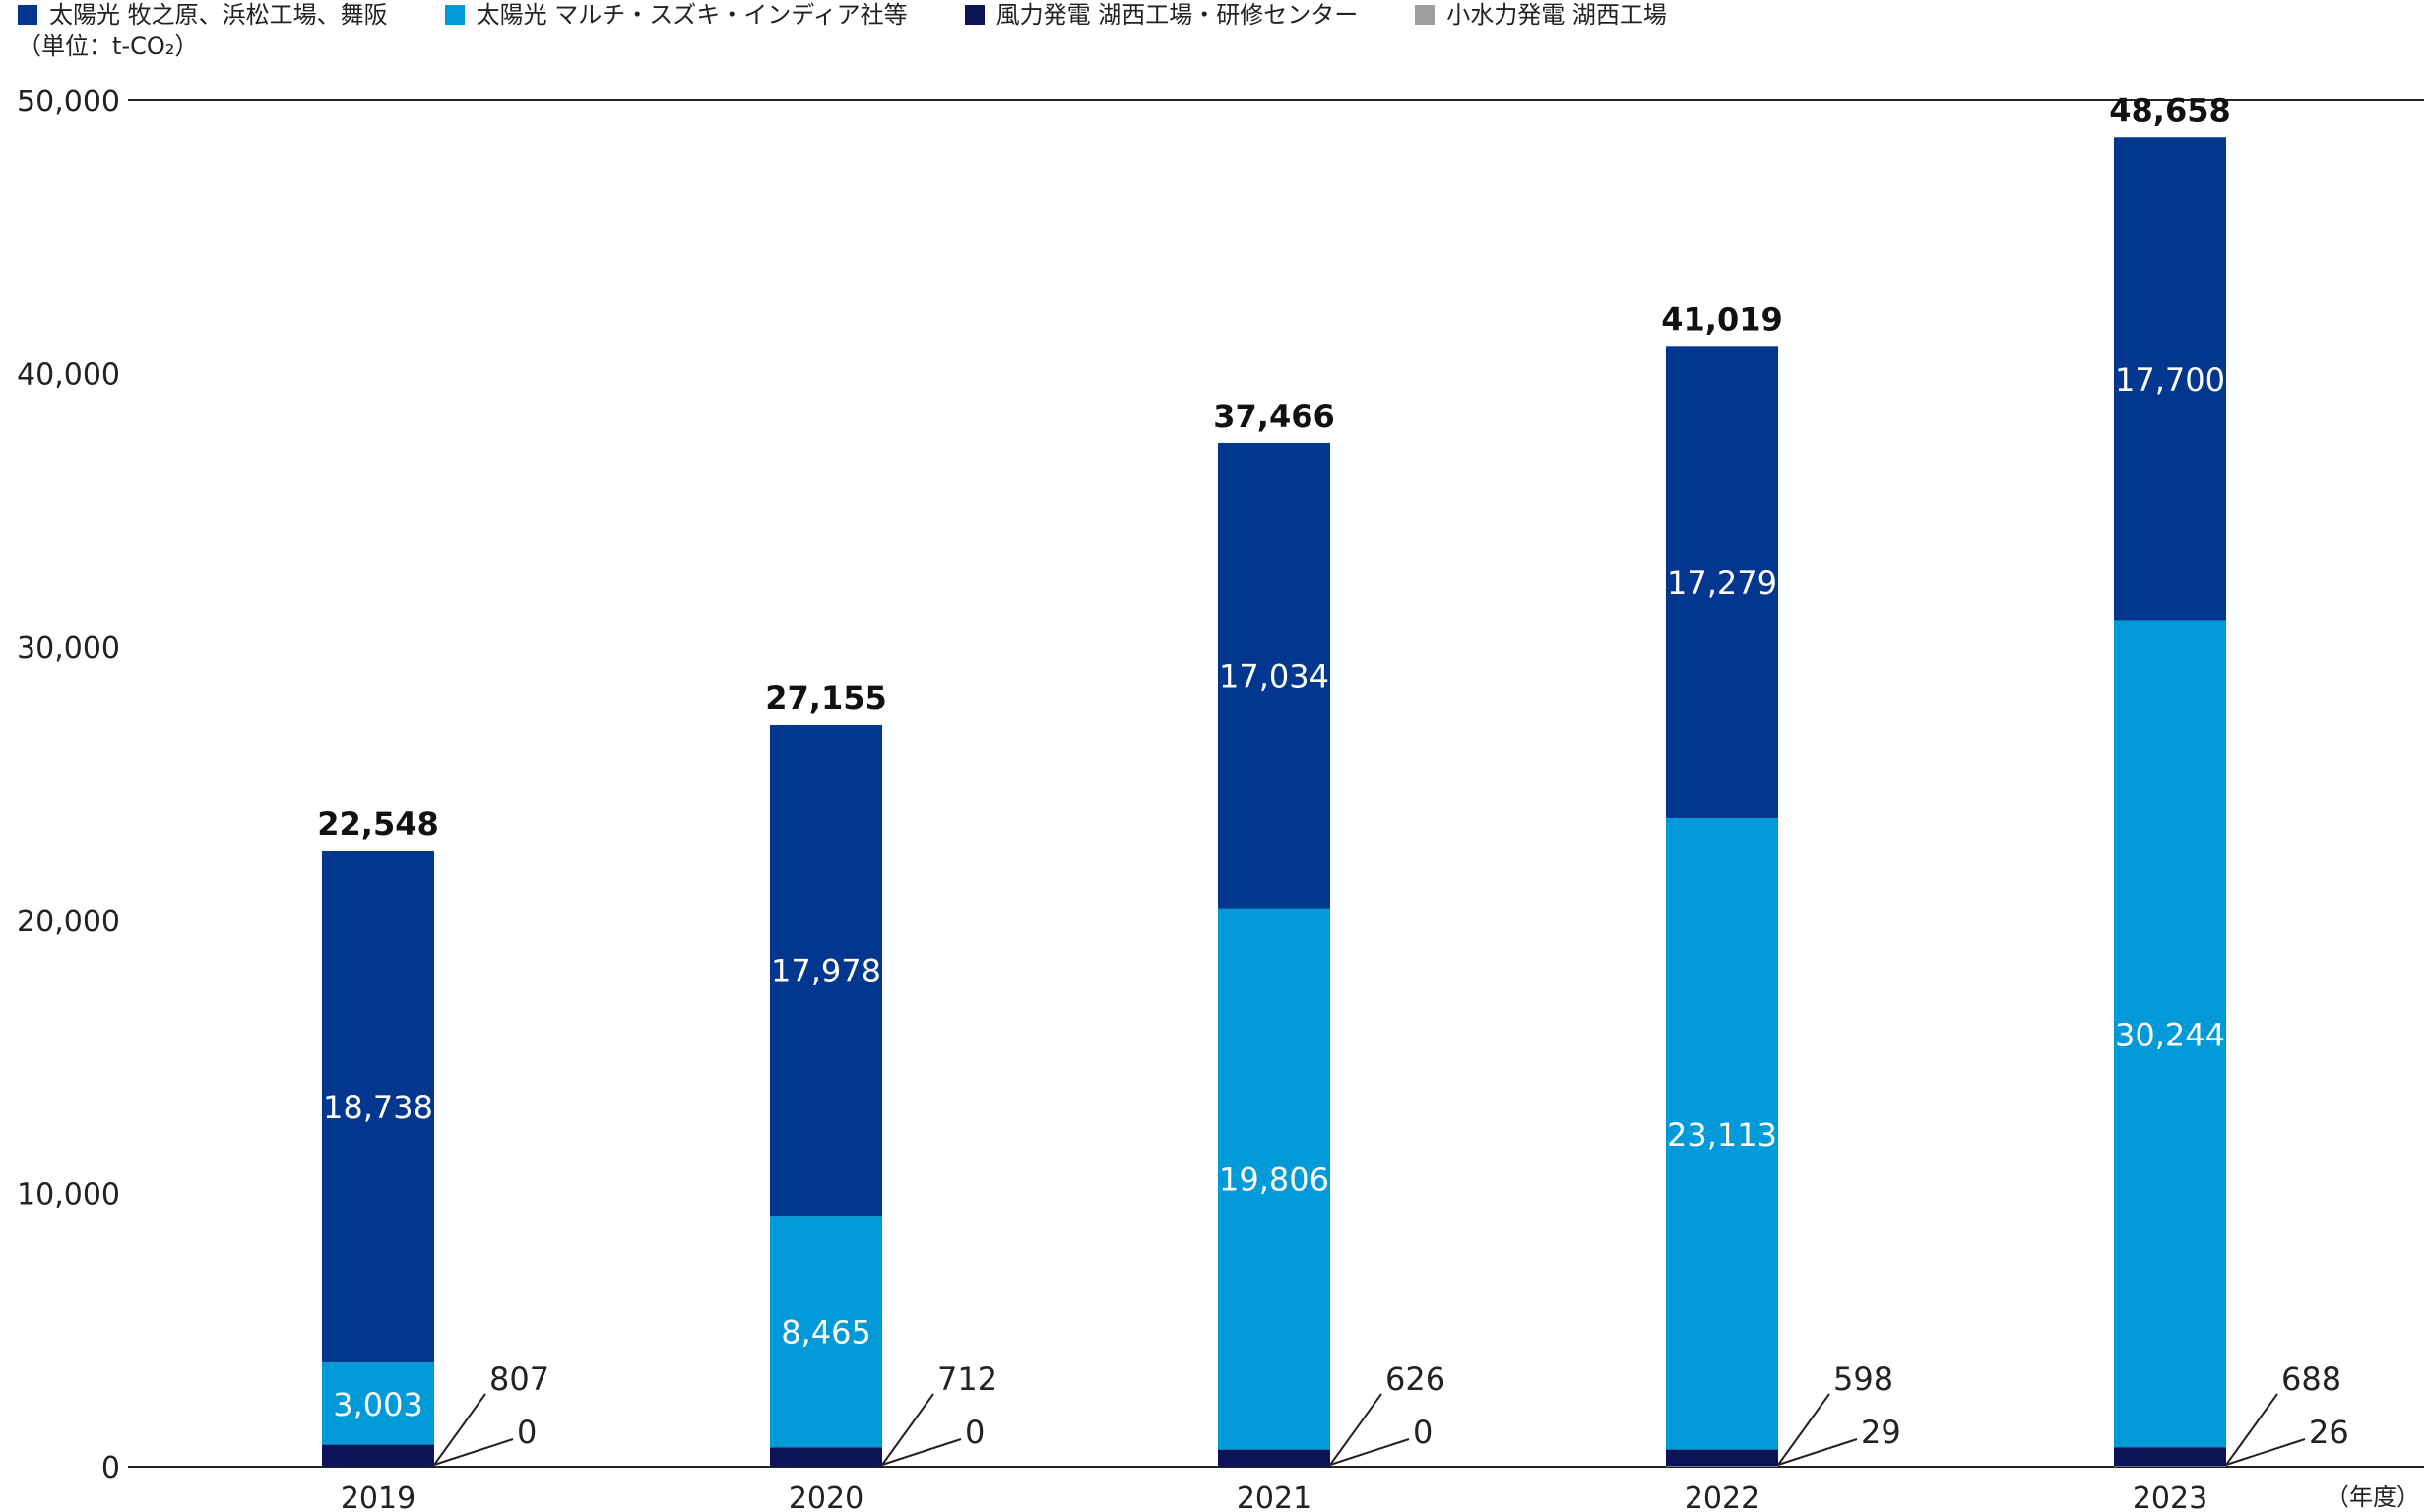 The height and width of the screenshot is (1512, 2428). Describe the element at coordinates (825, 698) in the screenshot. I see `total-label: 27,155` at that location.